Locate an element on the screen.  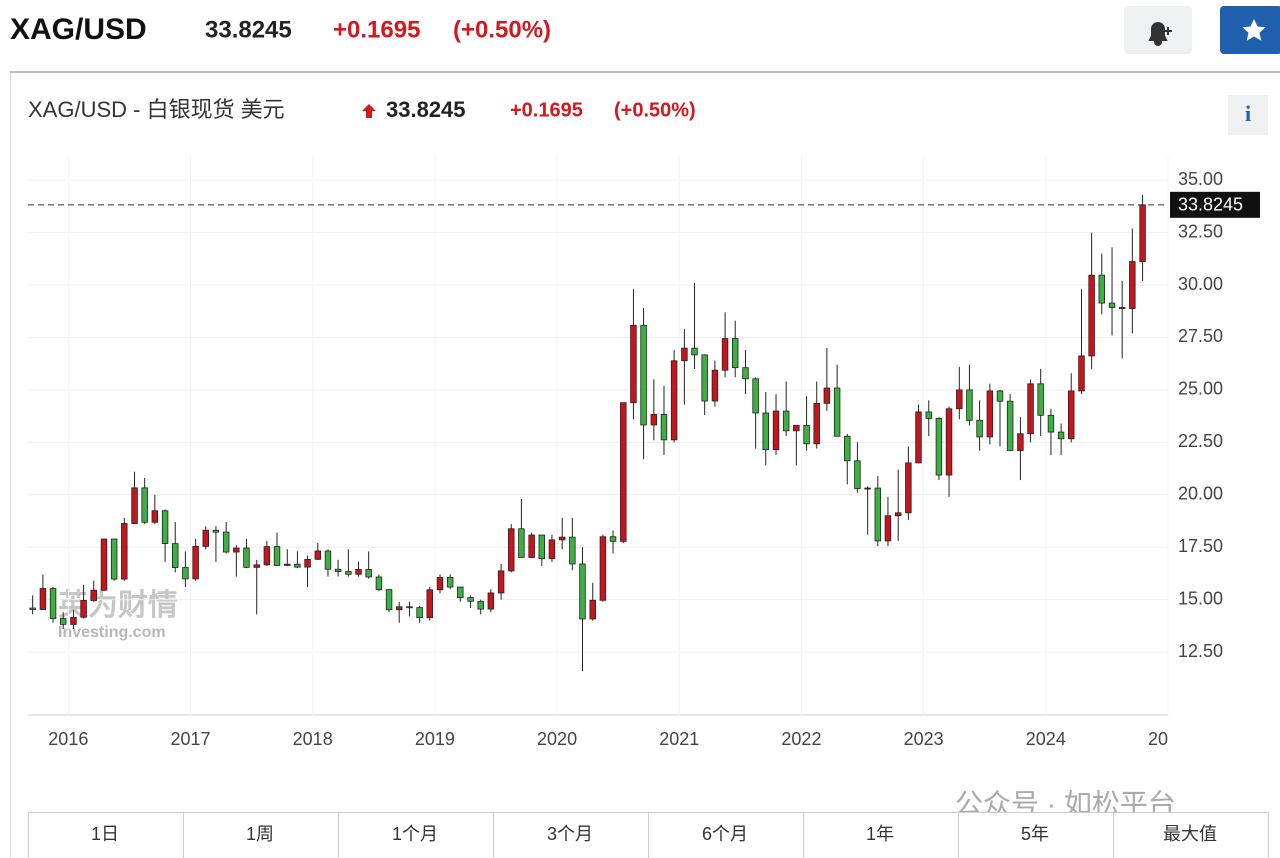
watermark: Investing.com is located at coordinates (112, 632).